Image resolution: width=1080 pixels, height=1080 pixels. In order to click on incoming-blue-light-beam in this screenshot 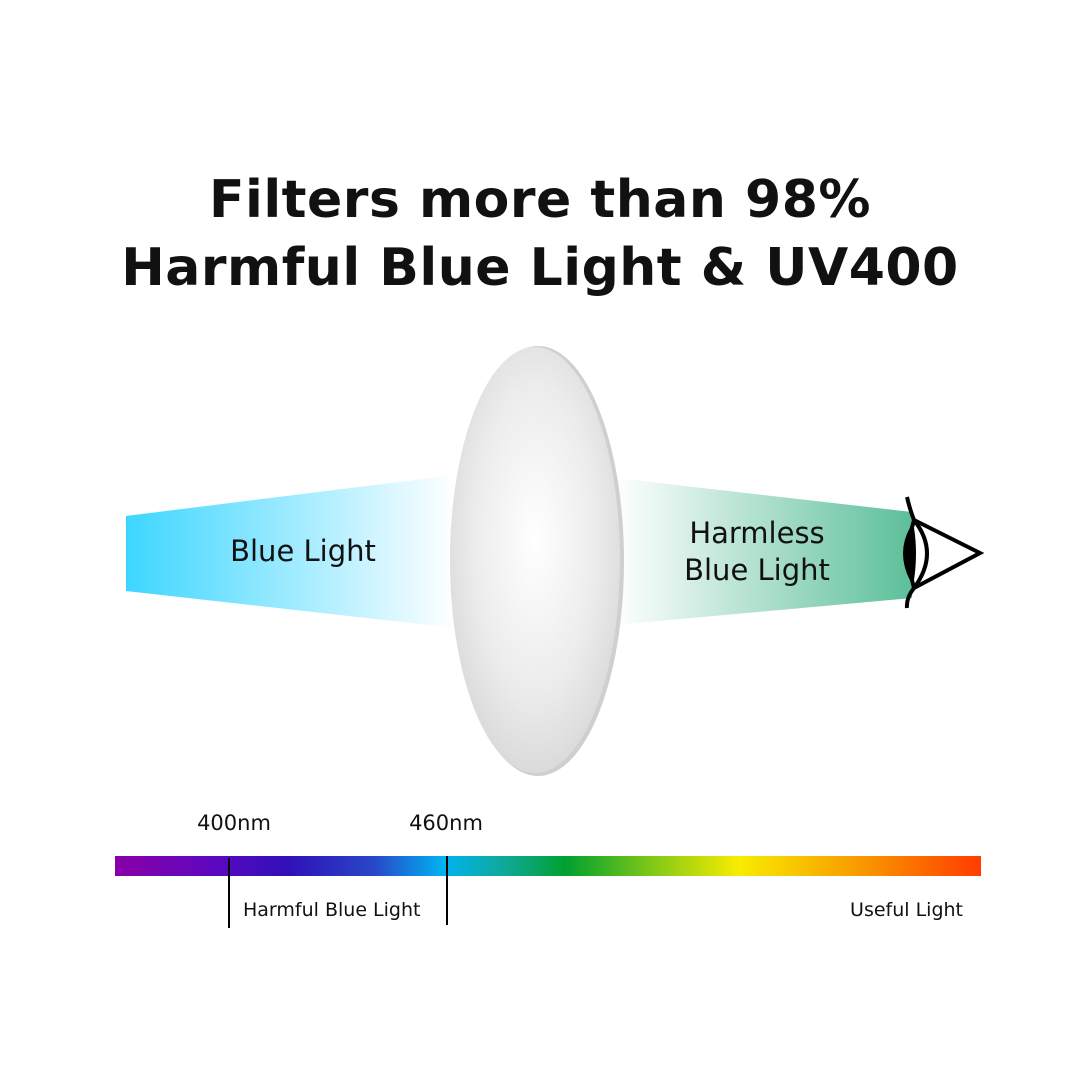, I will do `click(290, 551)`.